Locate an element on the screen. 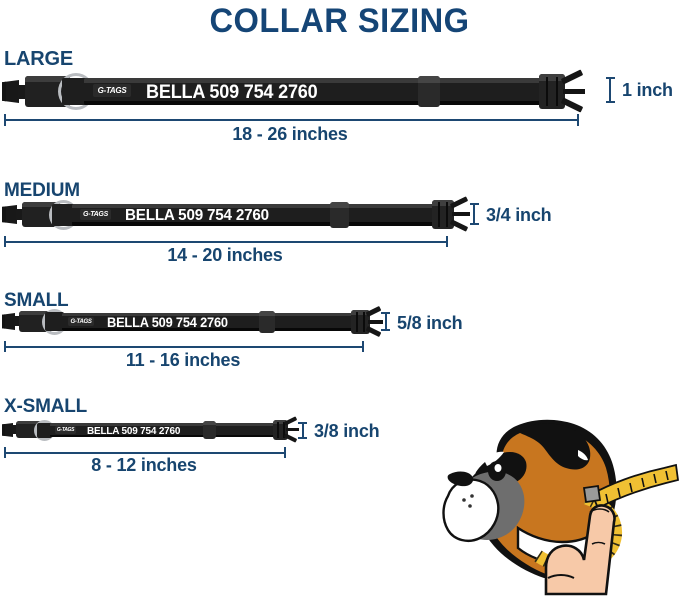  size-label-large: LARGE is located at coordinates (39, 59).